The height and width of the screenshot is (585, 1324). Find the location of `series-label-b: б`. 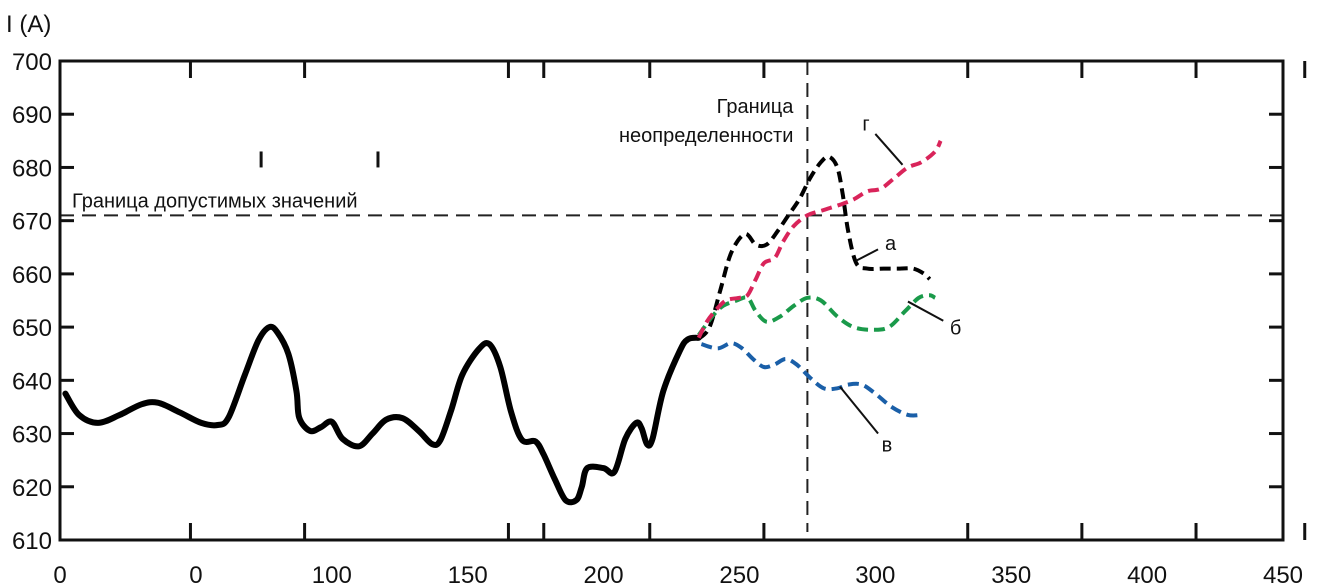

series-label-b: б is located at coordinates (955, 328).